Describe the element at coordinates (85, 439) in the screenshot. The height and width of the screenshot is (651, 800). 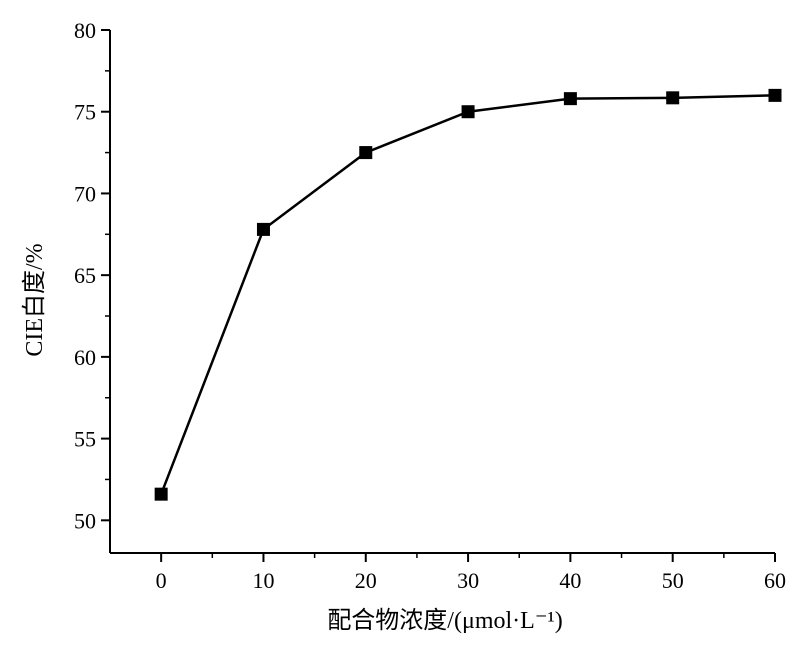
I see `y-tick-label: 55` at that location.